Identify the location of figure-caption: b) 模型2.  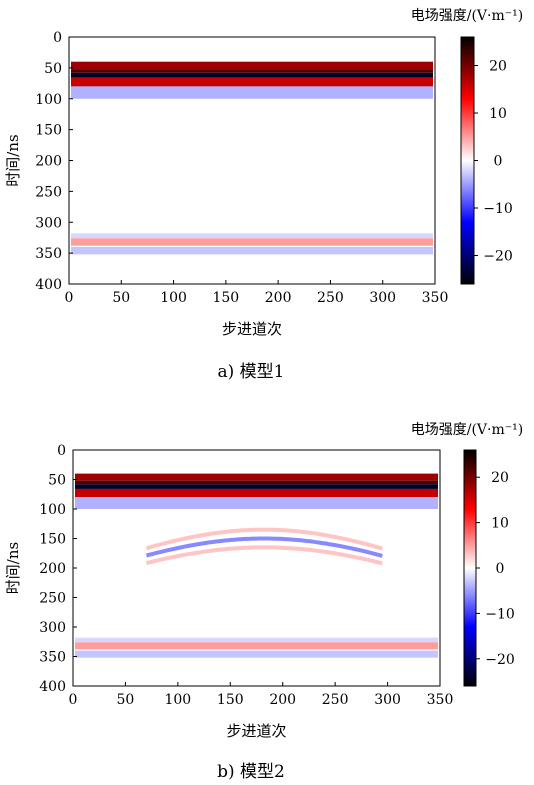
(251, 772).